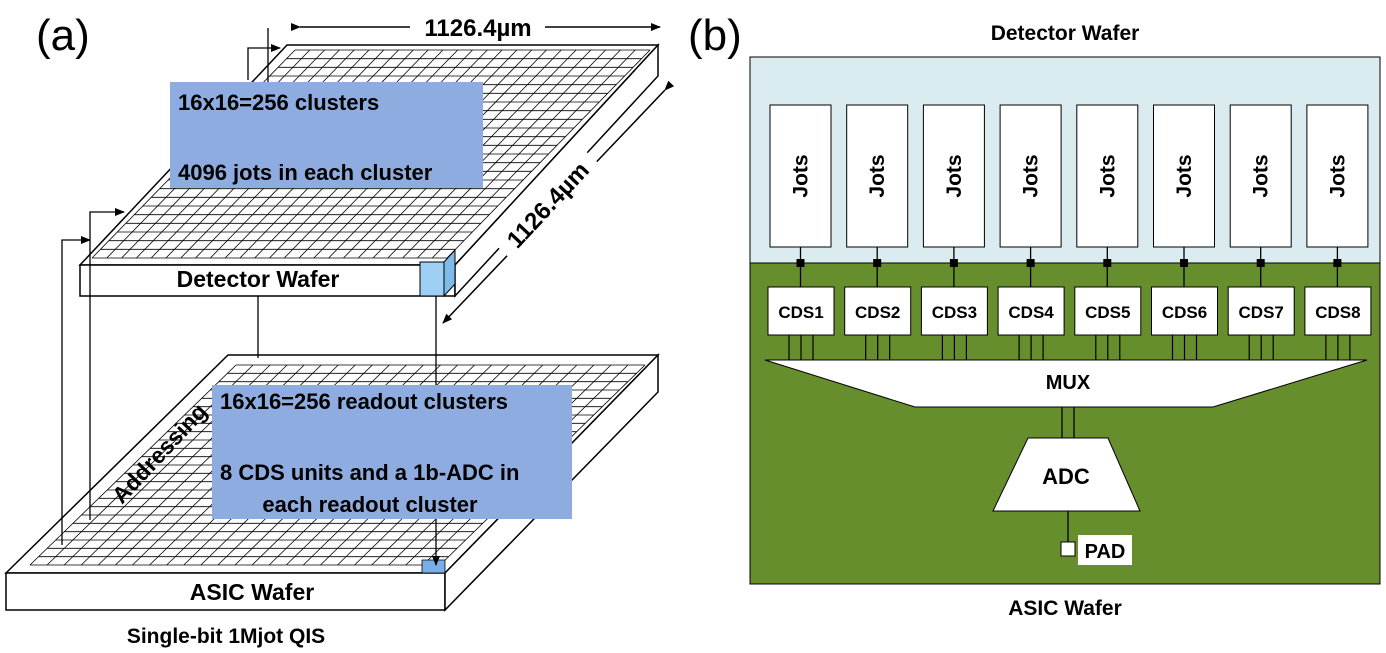  I want to click on mux-block, so click(1066, 383).